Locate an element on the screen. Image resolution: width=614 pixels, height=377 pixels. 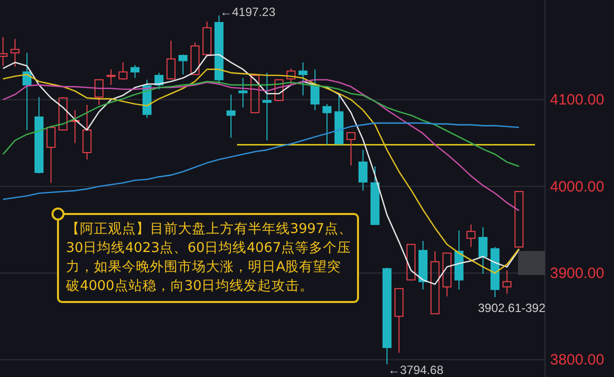
y-tick-label: 3900.00 is located at coordinates (577, 273).